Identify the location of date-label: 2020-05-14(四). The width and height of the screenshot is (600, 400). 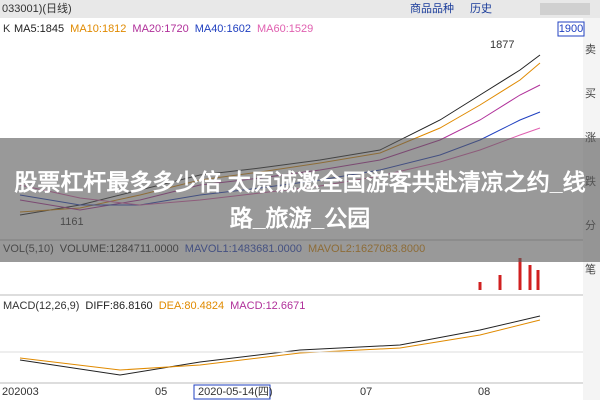
(235, 392).